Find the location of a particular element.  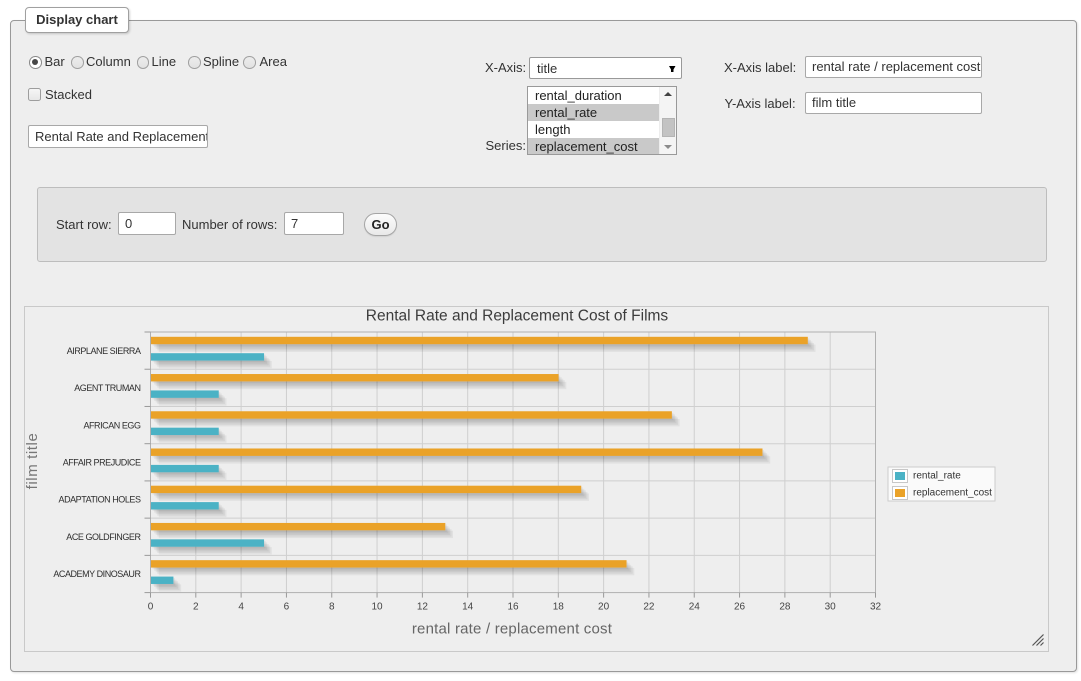

svg-text: 18 is located at coordinates (559, 607).